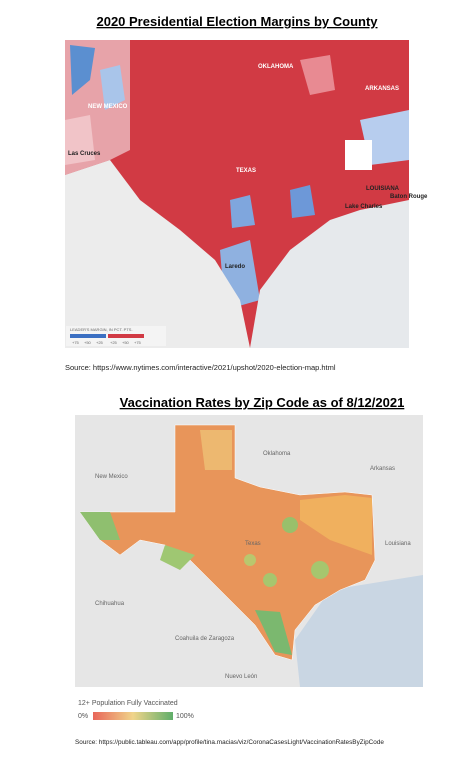 Image resolution: width=474 pixels, height=780 pixels. Describe the element at coordinates (235, 267) in the screenshot. I see `map-label: Laredo` at that location.